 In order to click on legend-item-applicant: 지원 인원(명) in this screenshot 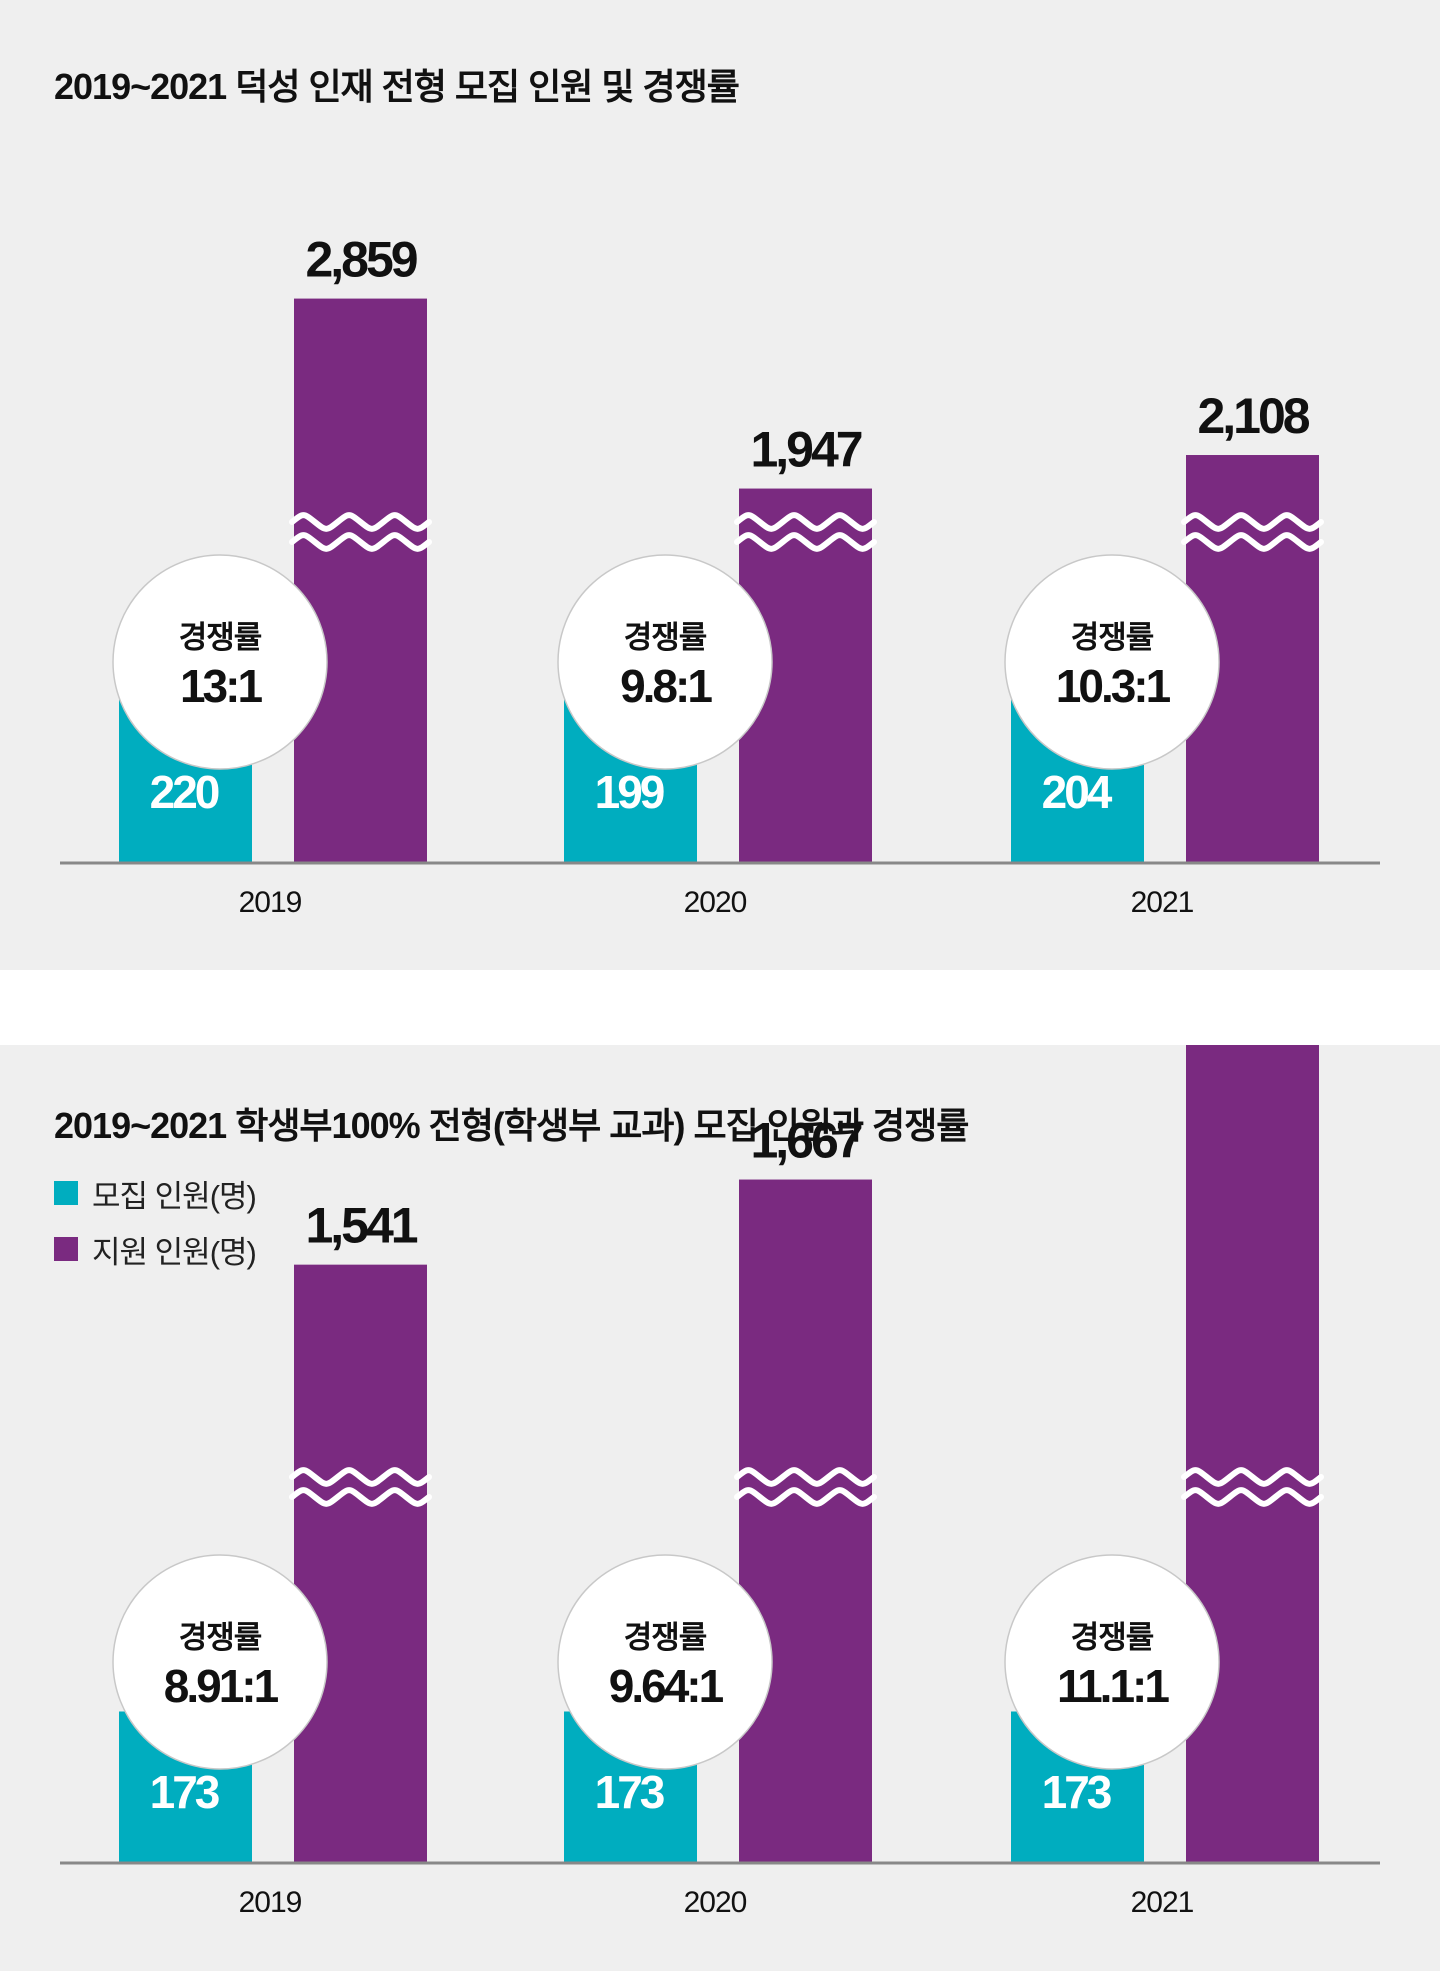, I will do `click(155, 1249)`.